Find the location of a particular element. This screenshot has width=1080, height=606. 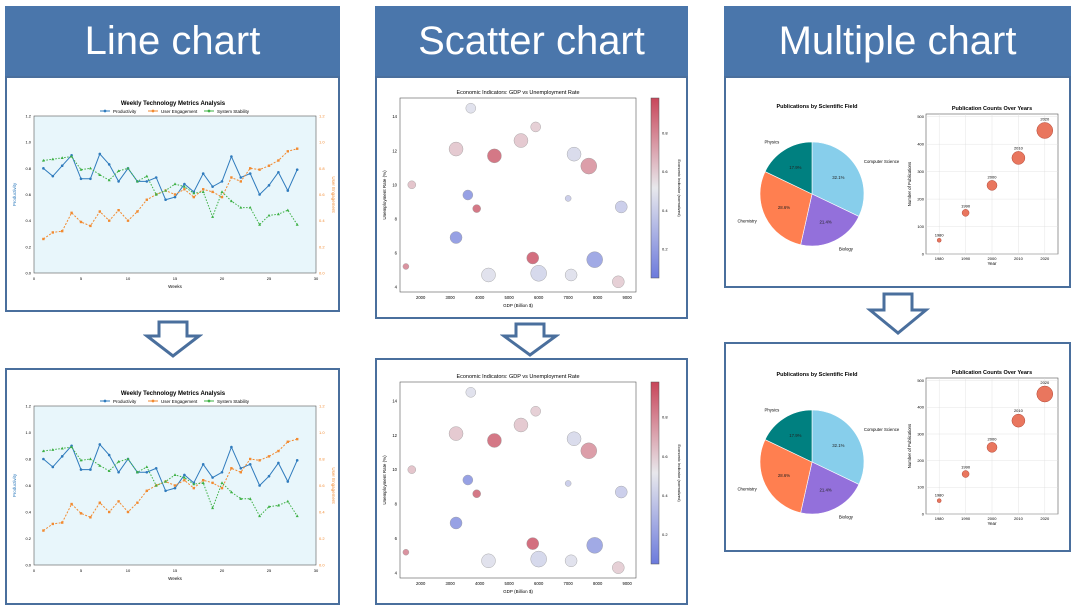

y-tick-label: 0.8 is located at coordinates (28, 168).